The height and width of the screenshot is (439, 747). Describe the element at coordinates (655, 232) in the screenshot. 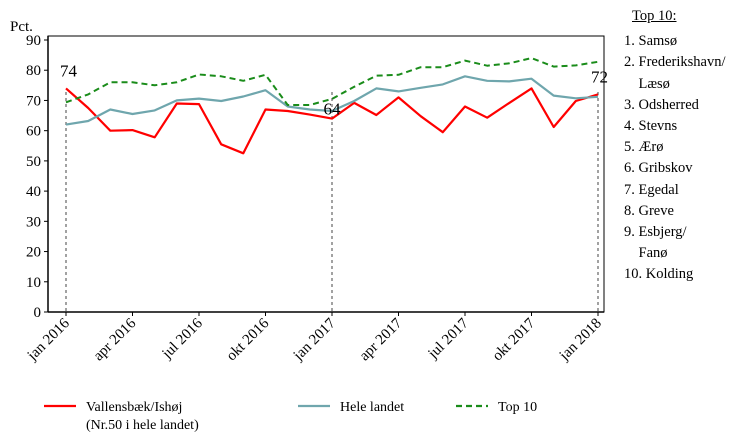

I see `top10-item: 9. Esbjerg/` at that location.